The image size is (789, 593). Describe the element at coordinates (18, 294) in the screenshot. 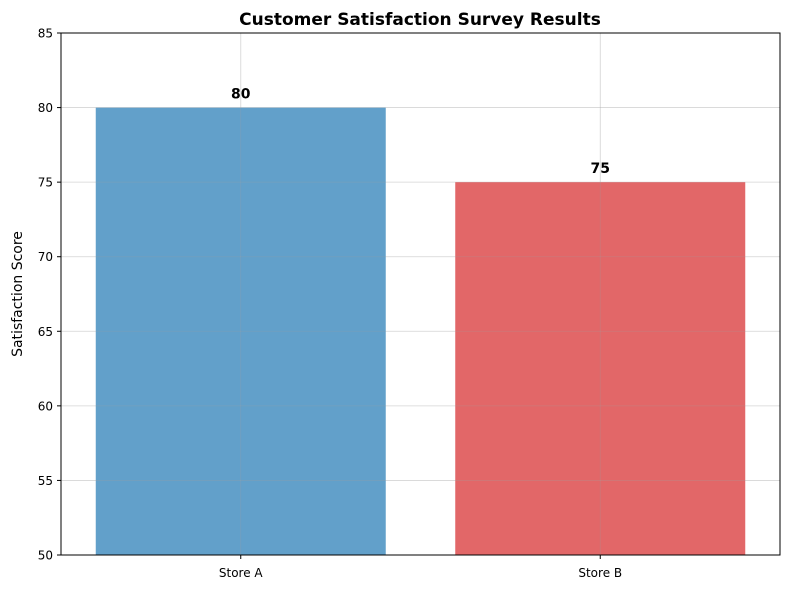

I see `y-axis-label: Satisfaction Score` at that location.